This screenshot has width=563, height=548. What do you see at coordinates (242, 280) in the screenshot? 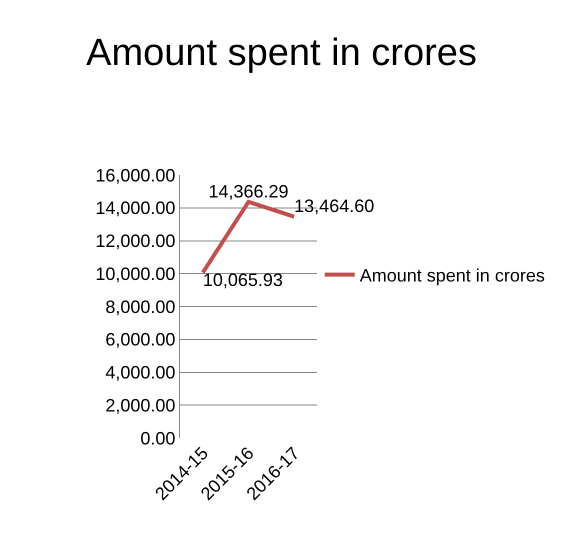
I see `data-label: 10,065.93` at bounding box center [242, 280].